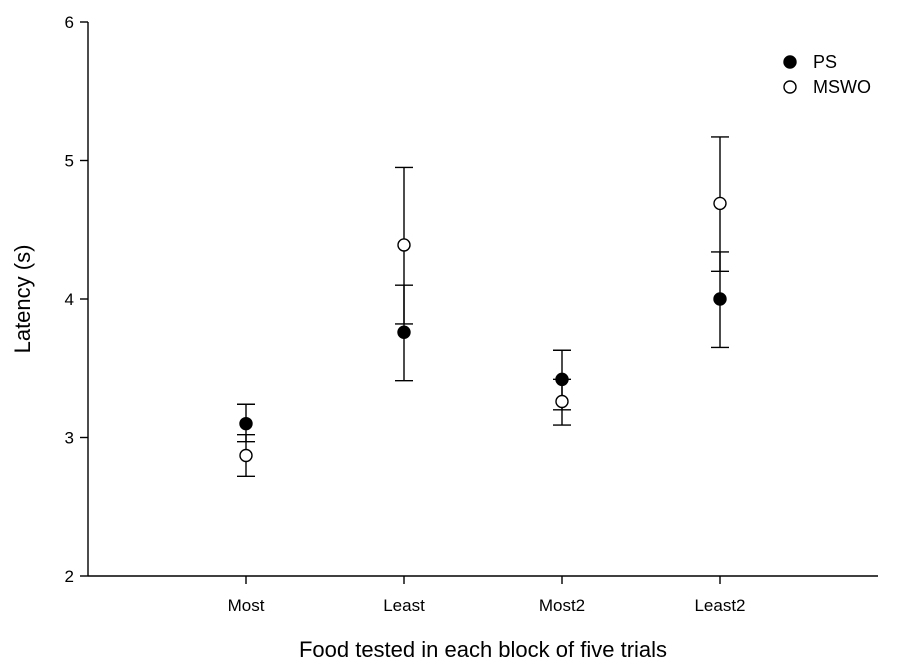 The height and width of the screenshot is (666, 903). I want to click on y-tick-label: 5, so click(69, 161).